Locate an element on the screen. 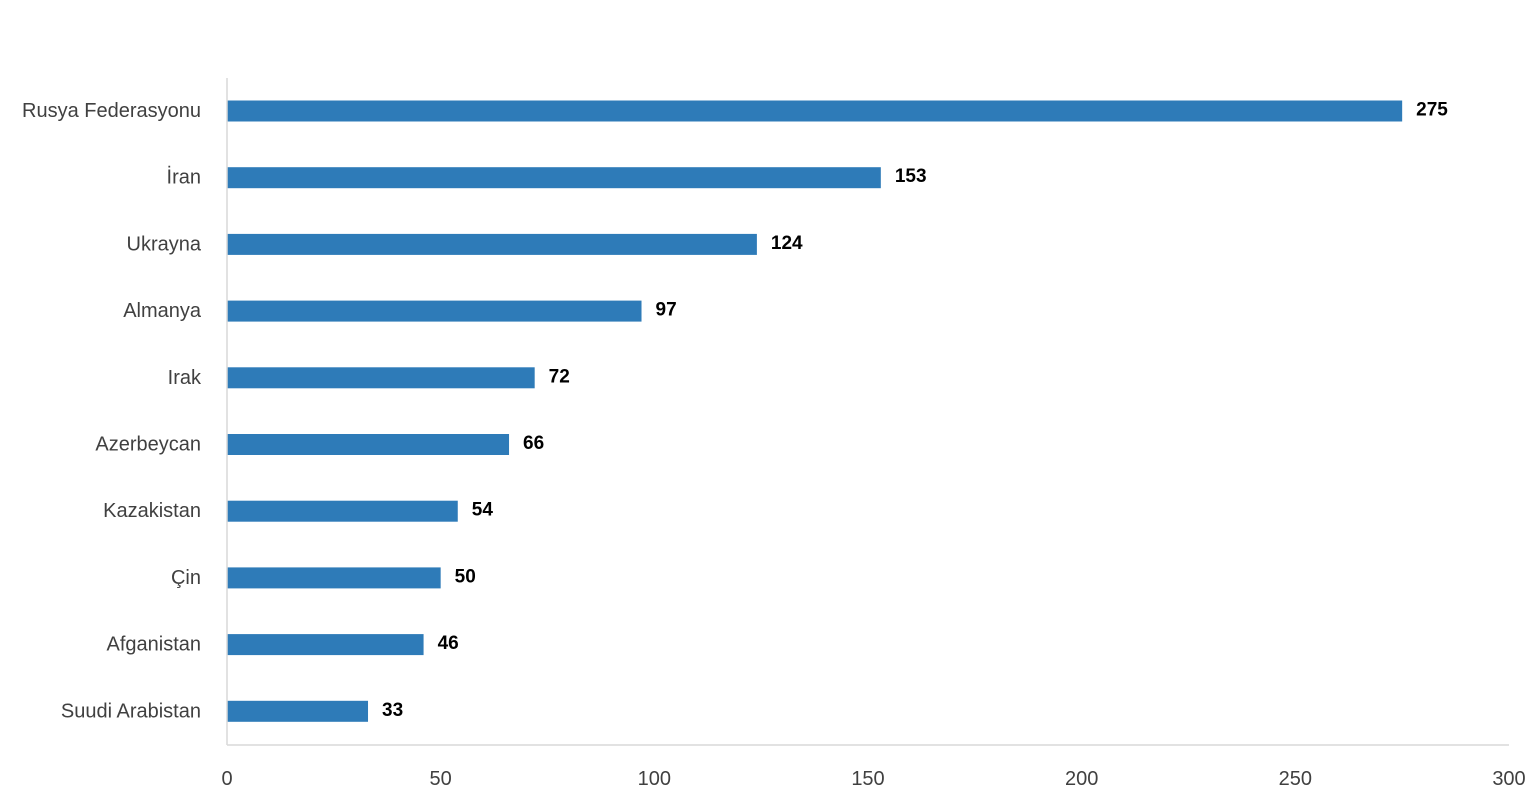  x-tick-labels: 0 50 100 150 200 250 300 is located at coordinates (873, 779).